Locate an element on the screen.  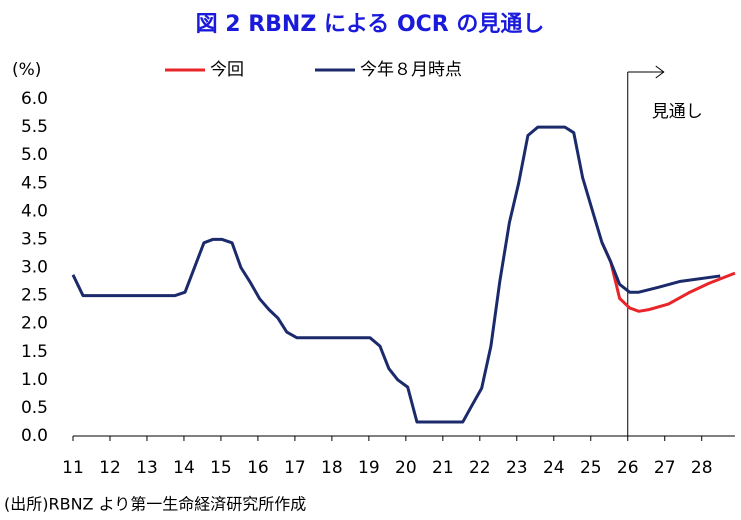
x-tick-label: 14 is located at coordinates (184, 468).